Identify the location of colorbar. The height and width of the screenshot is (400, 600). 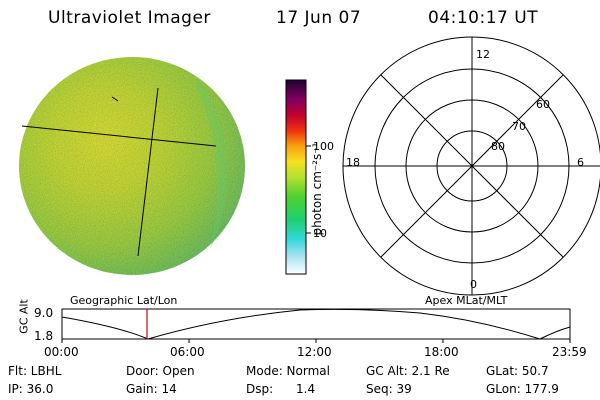
(298, 177).